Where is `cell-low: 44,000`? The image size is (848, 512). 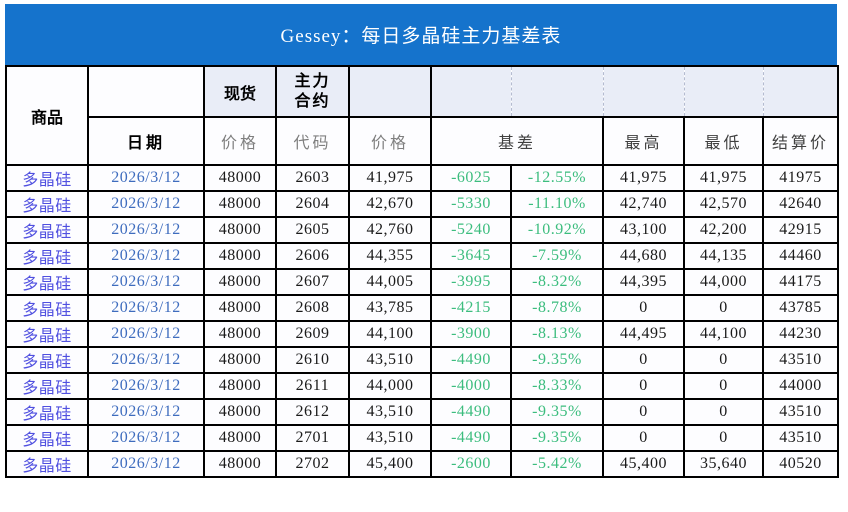 cell-low: 44,000 is located at coordinates (723, 282).